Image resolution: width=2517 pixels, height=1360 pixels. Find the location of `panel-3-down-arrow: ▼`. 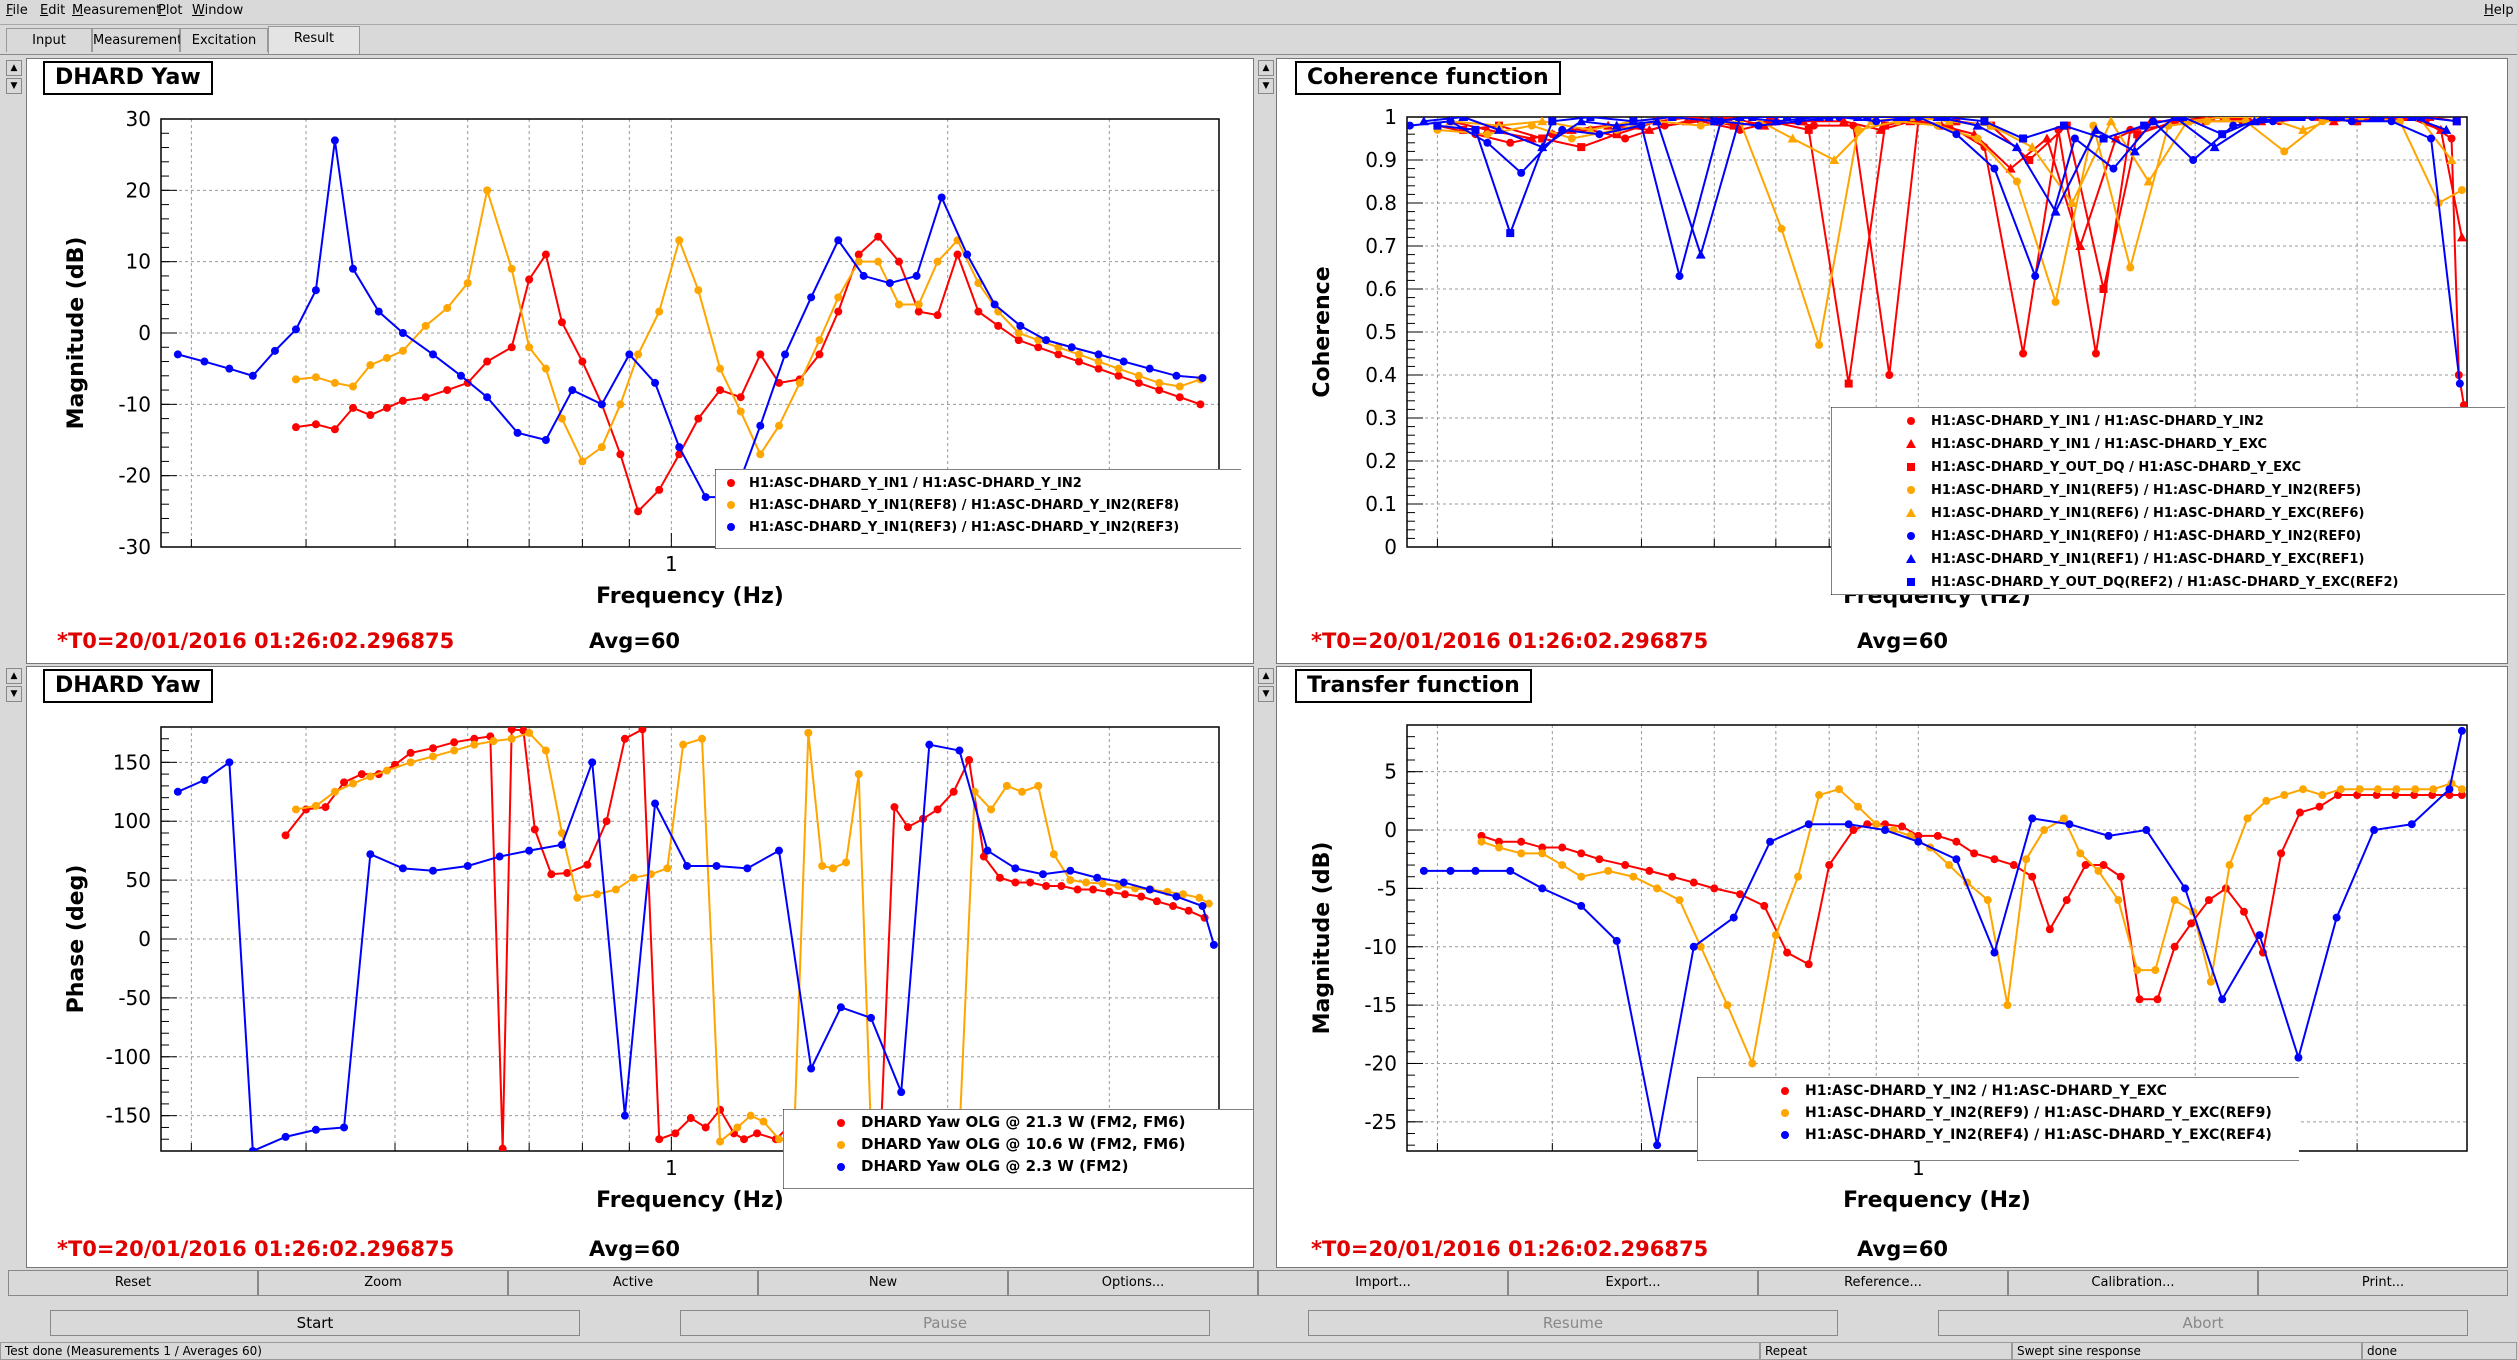

panel-3-down-arrow: ▼ is located at coordinates (14, 694).